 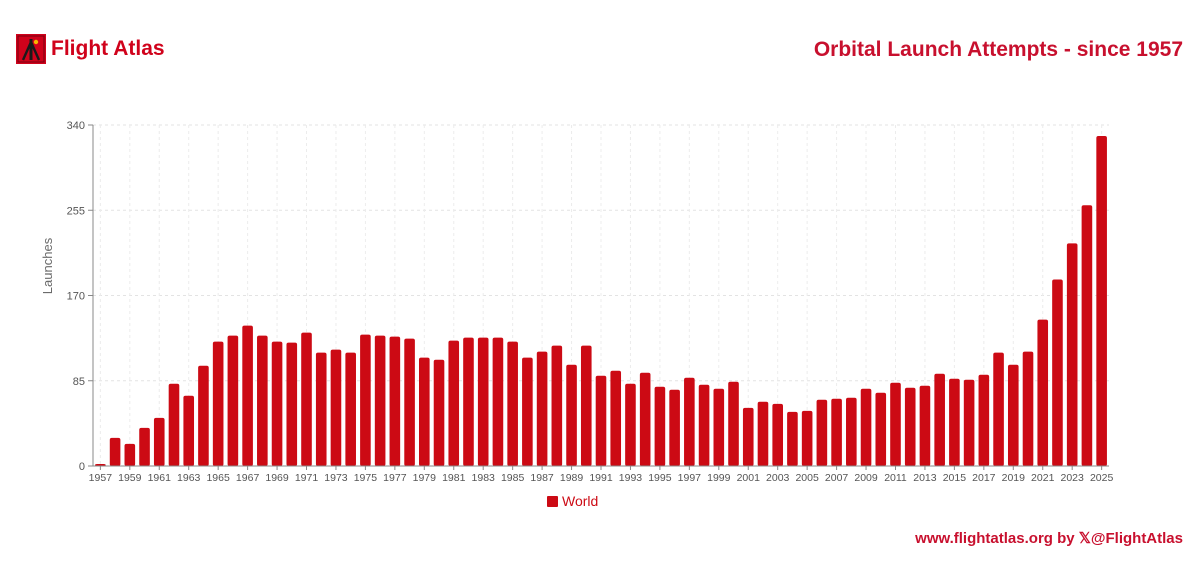 I want to click on bar-1961, so click(x=159, y=441).